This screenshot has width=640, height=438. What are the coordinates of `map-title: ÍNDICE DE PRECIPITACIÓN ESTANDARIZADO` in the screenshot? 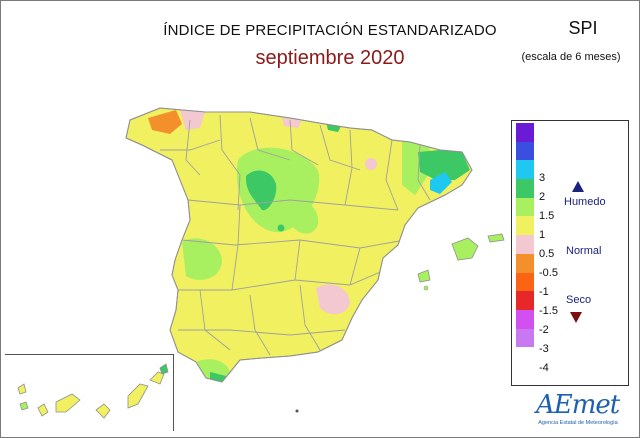 It's located at (330, 30).